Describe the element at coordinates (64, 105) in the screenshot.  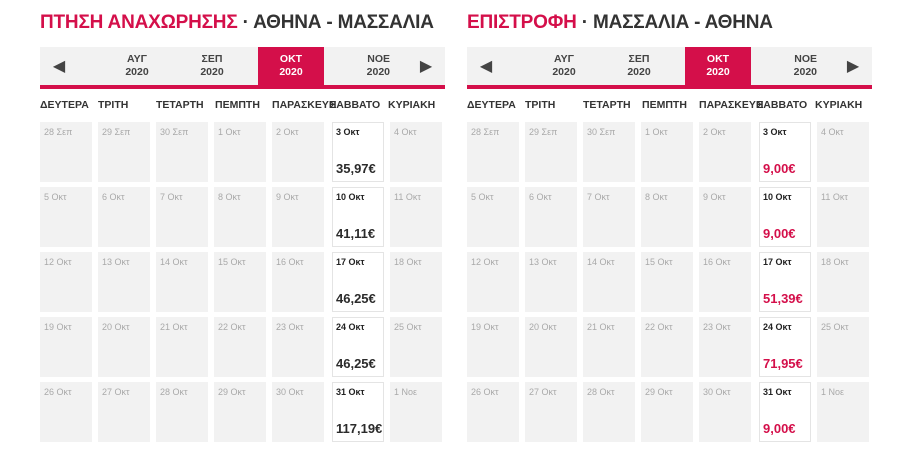
I see `weekday-label: ΔΕΥΤΕΡΑ` at that location.